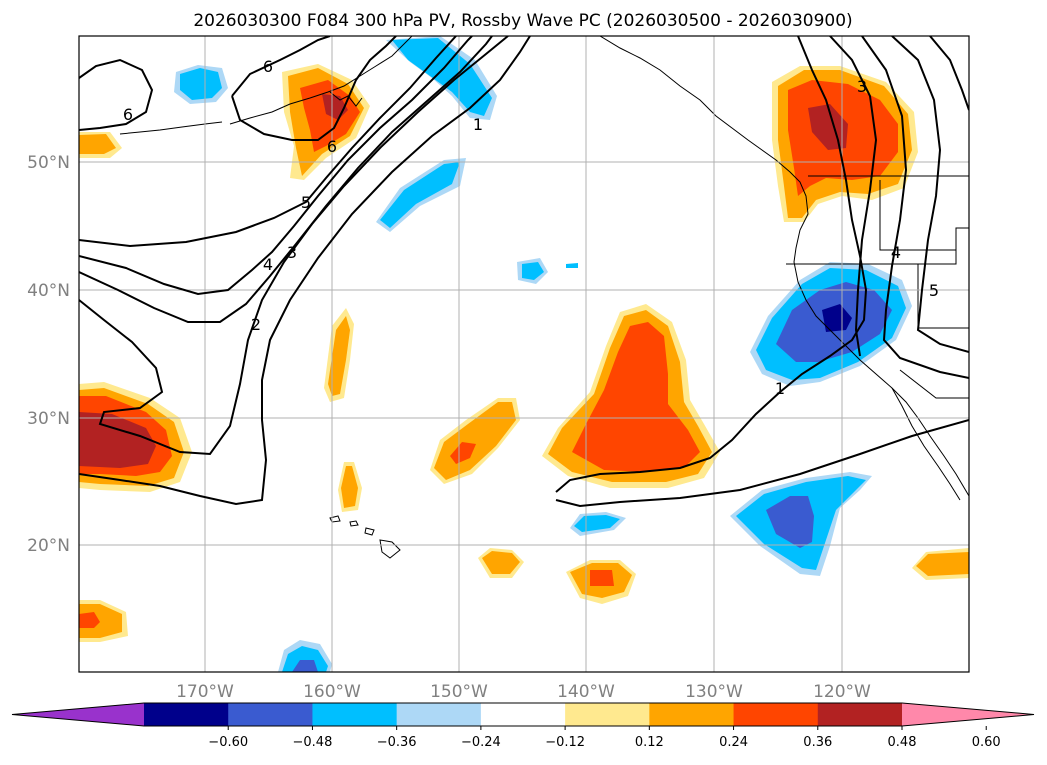  I want to click on anomaly-positive-west-edge-core, so click(97, 144).